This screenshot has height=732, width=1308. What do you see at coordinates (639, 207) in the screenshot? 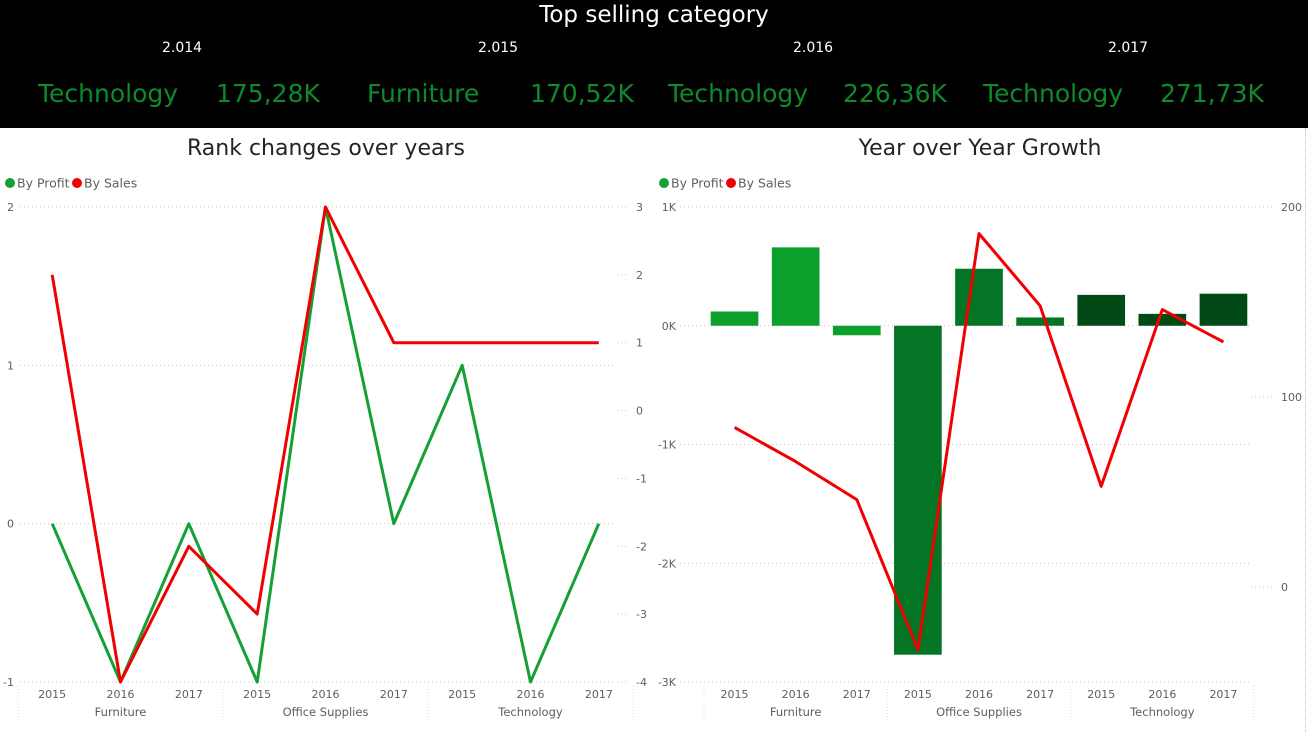
I see `y-right-tick-label: 3` at bounding box center [639, 207].